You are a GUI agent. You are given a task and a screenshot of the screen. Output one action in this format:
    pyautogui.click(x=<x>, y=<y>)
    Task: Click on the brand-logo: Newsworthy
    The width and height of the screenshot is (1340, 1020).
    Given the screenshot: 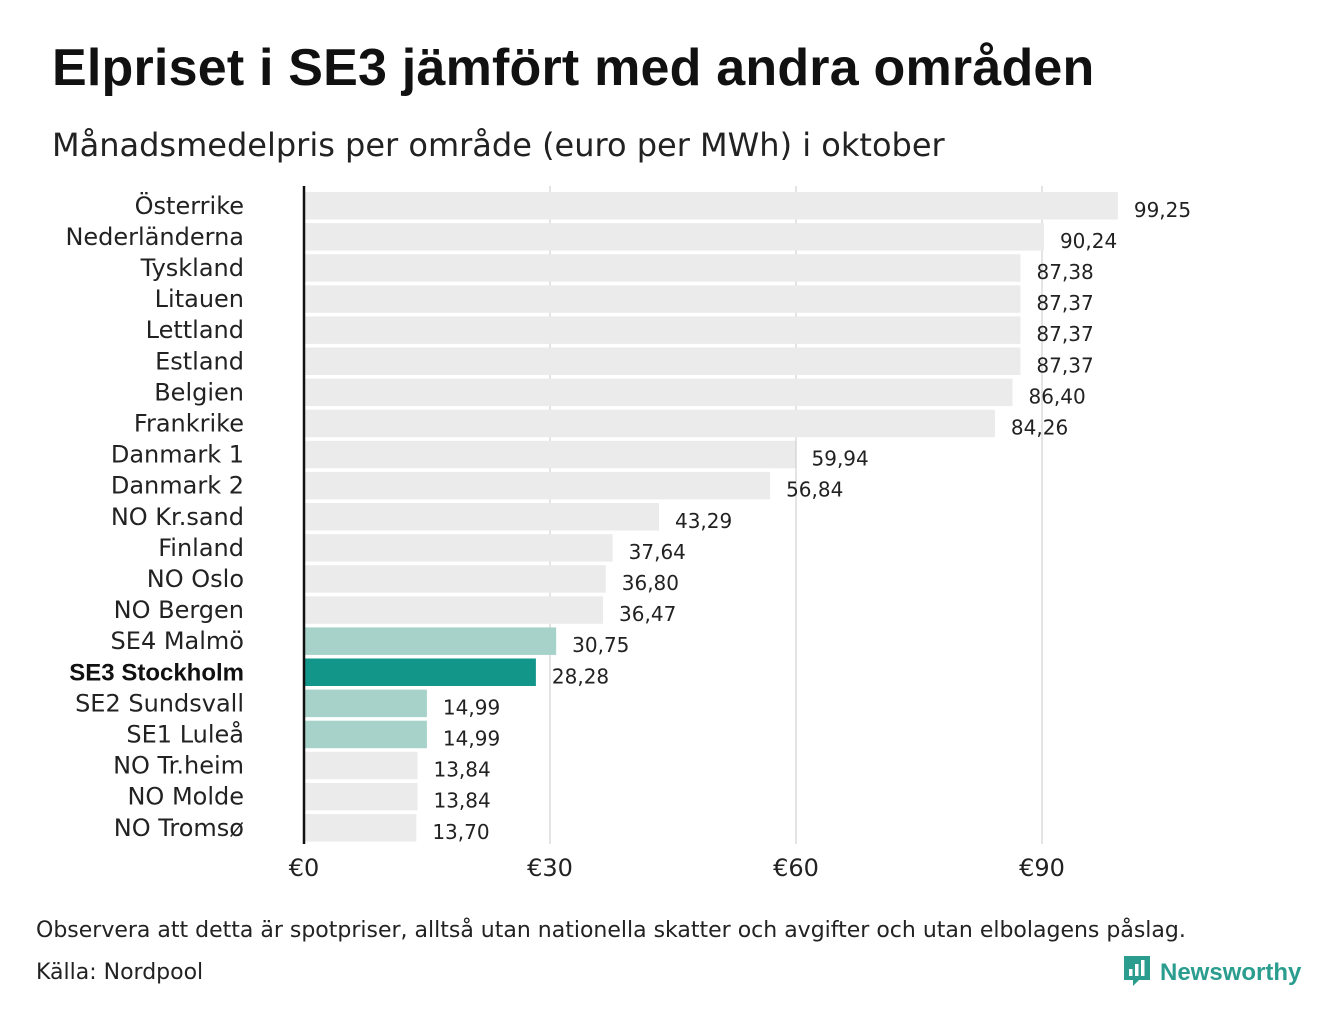 What is the action you would take?
    pyautogui.click(x=1211, y=973)
    